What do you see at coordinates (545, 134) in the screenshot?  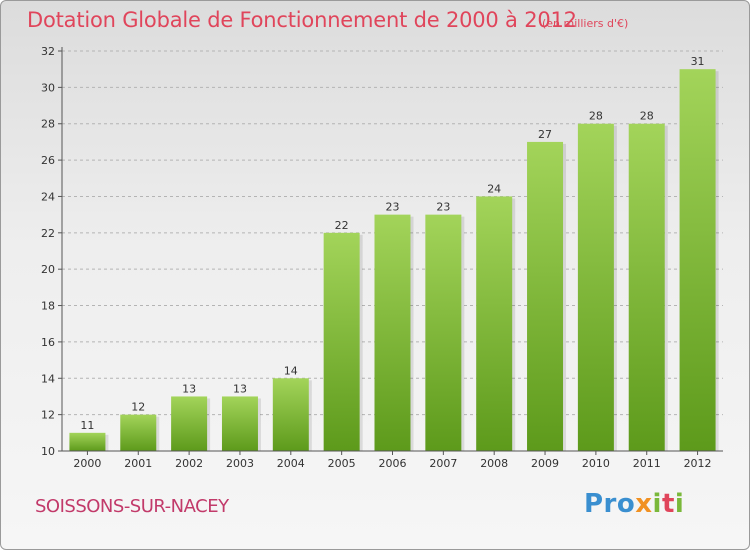 I see `bar-value-label: 27` at bounding box center [545, 134].